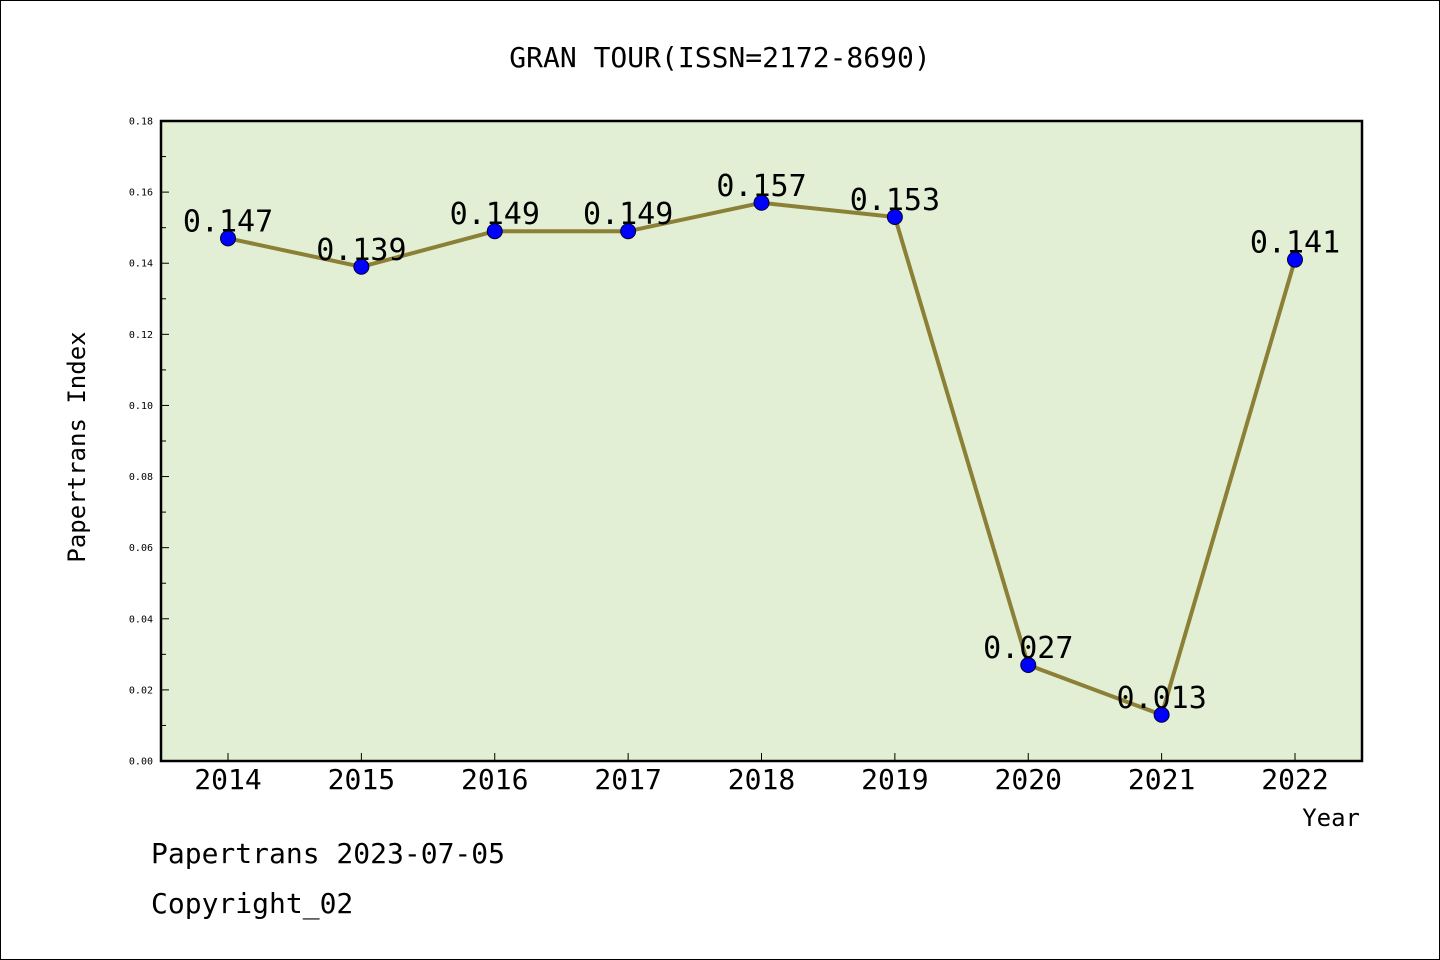 The image size is (1440, 960). What do you see at coordinates (141, 477) in the screenshot?
I see `y-tick-label: 0.08` at bounding box center [141, 477].